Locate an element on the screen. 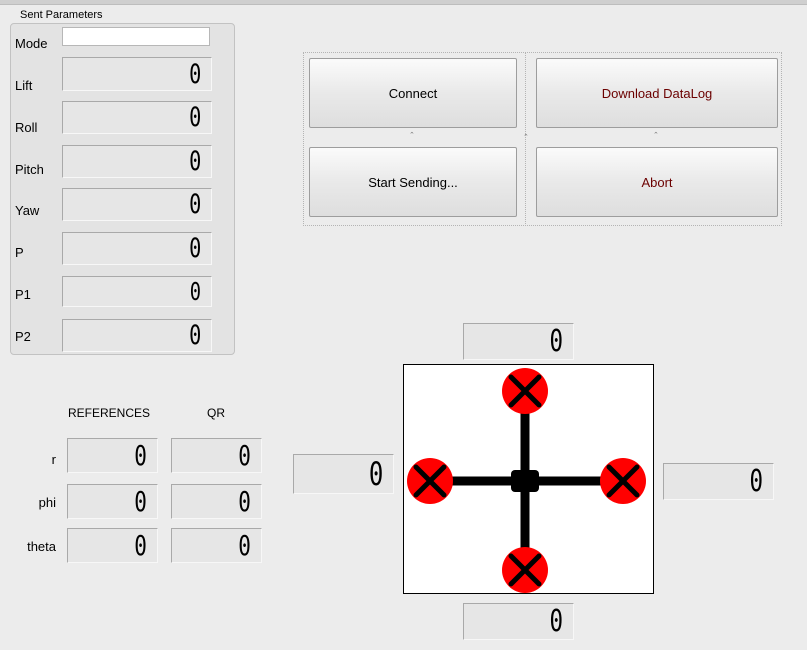  roll-label: Roll is located at coordinates (26, 127).